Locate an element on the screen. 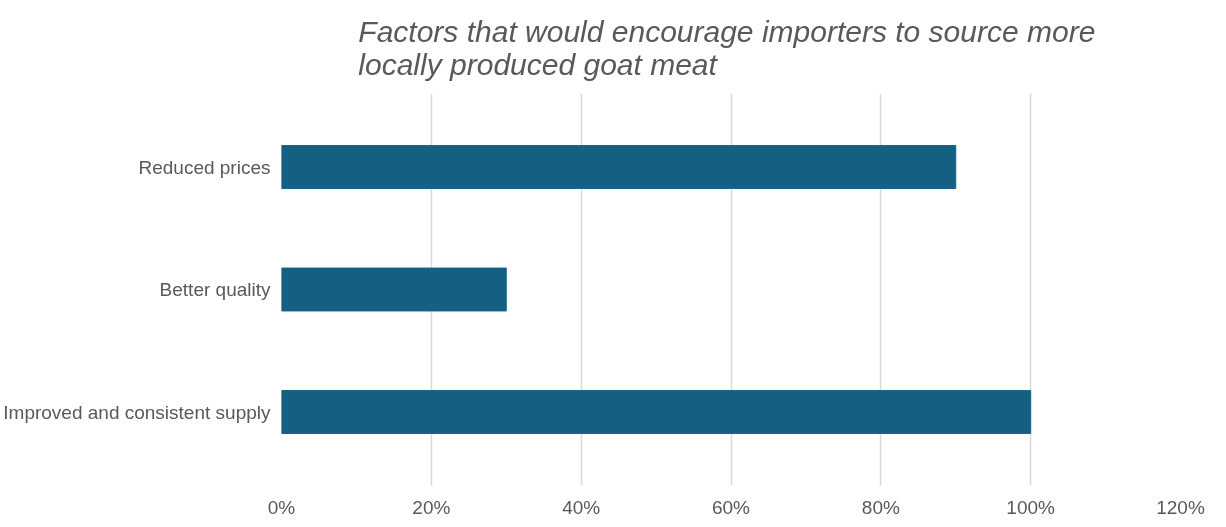  y-tick-label: Better quality is located at coordinates (215, 289).